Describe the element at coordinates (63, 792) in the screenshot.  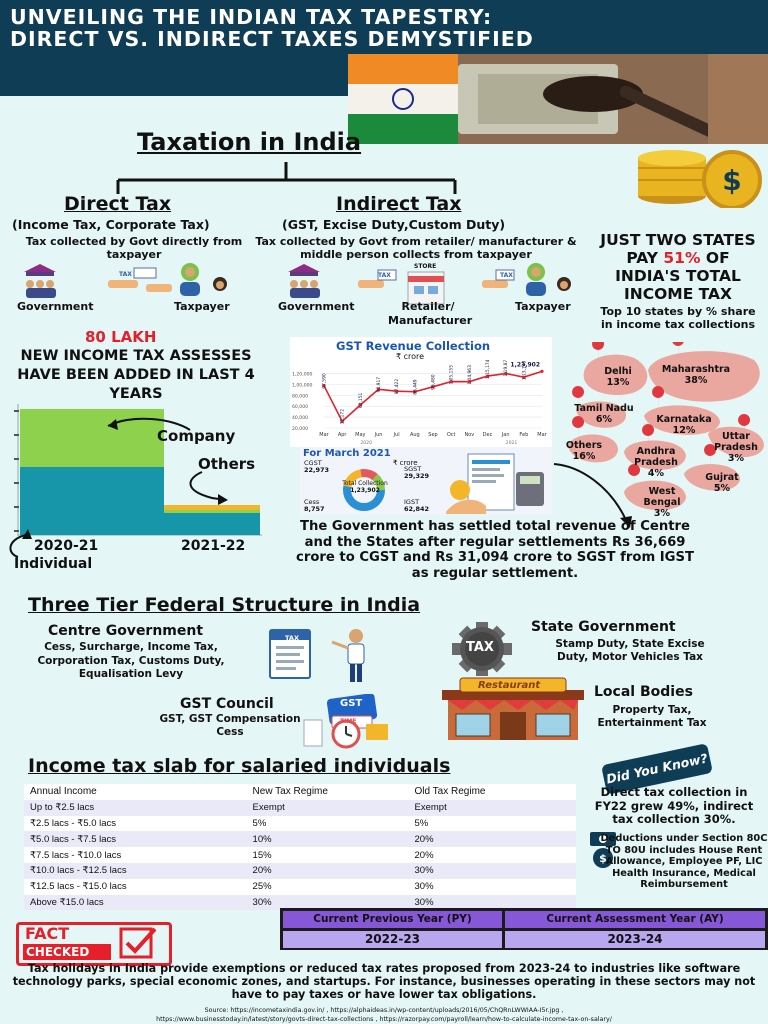
I see `slab-header-cell: Annual Income` at that location.